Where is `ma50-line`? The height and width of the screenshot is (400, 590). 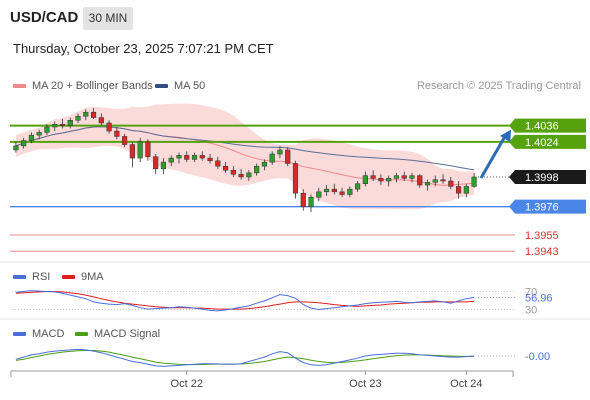 ma50-line is located at coordinates (245, 148).